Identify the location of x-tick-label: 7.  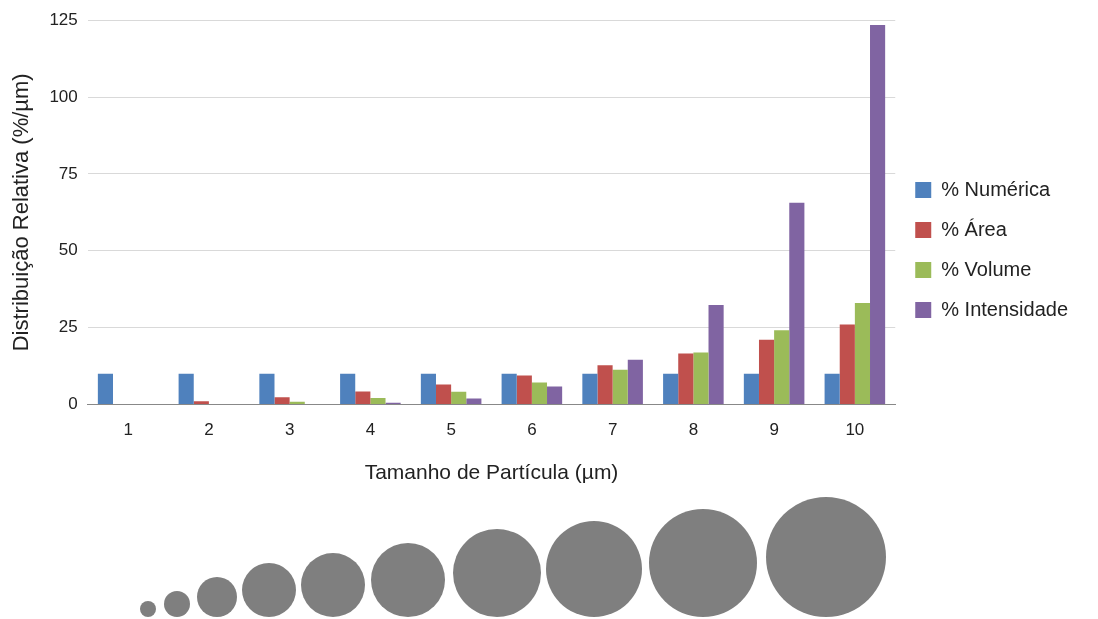
(612, 430).